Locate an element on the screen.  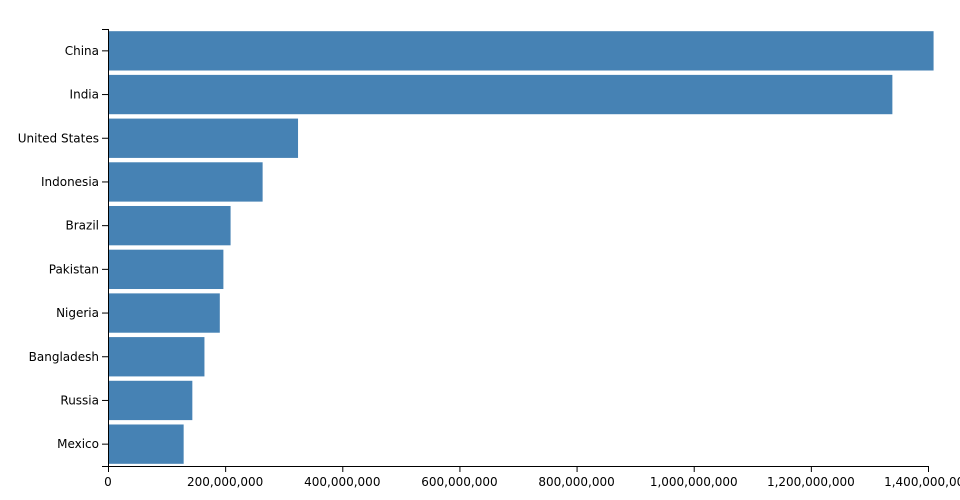
x-tick: 1,400,000,000 is located at coordinates (922, 477).